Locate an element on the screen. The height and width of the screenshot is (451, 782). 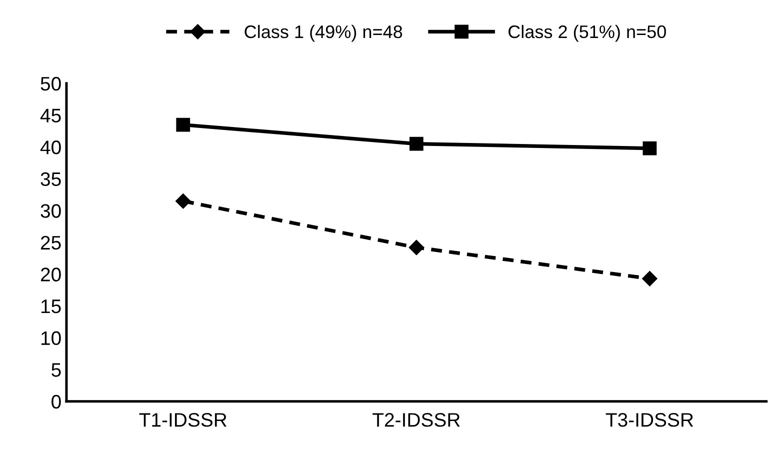
y-tick-label: 20 is located at coordinates (50, 275).